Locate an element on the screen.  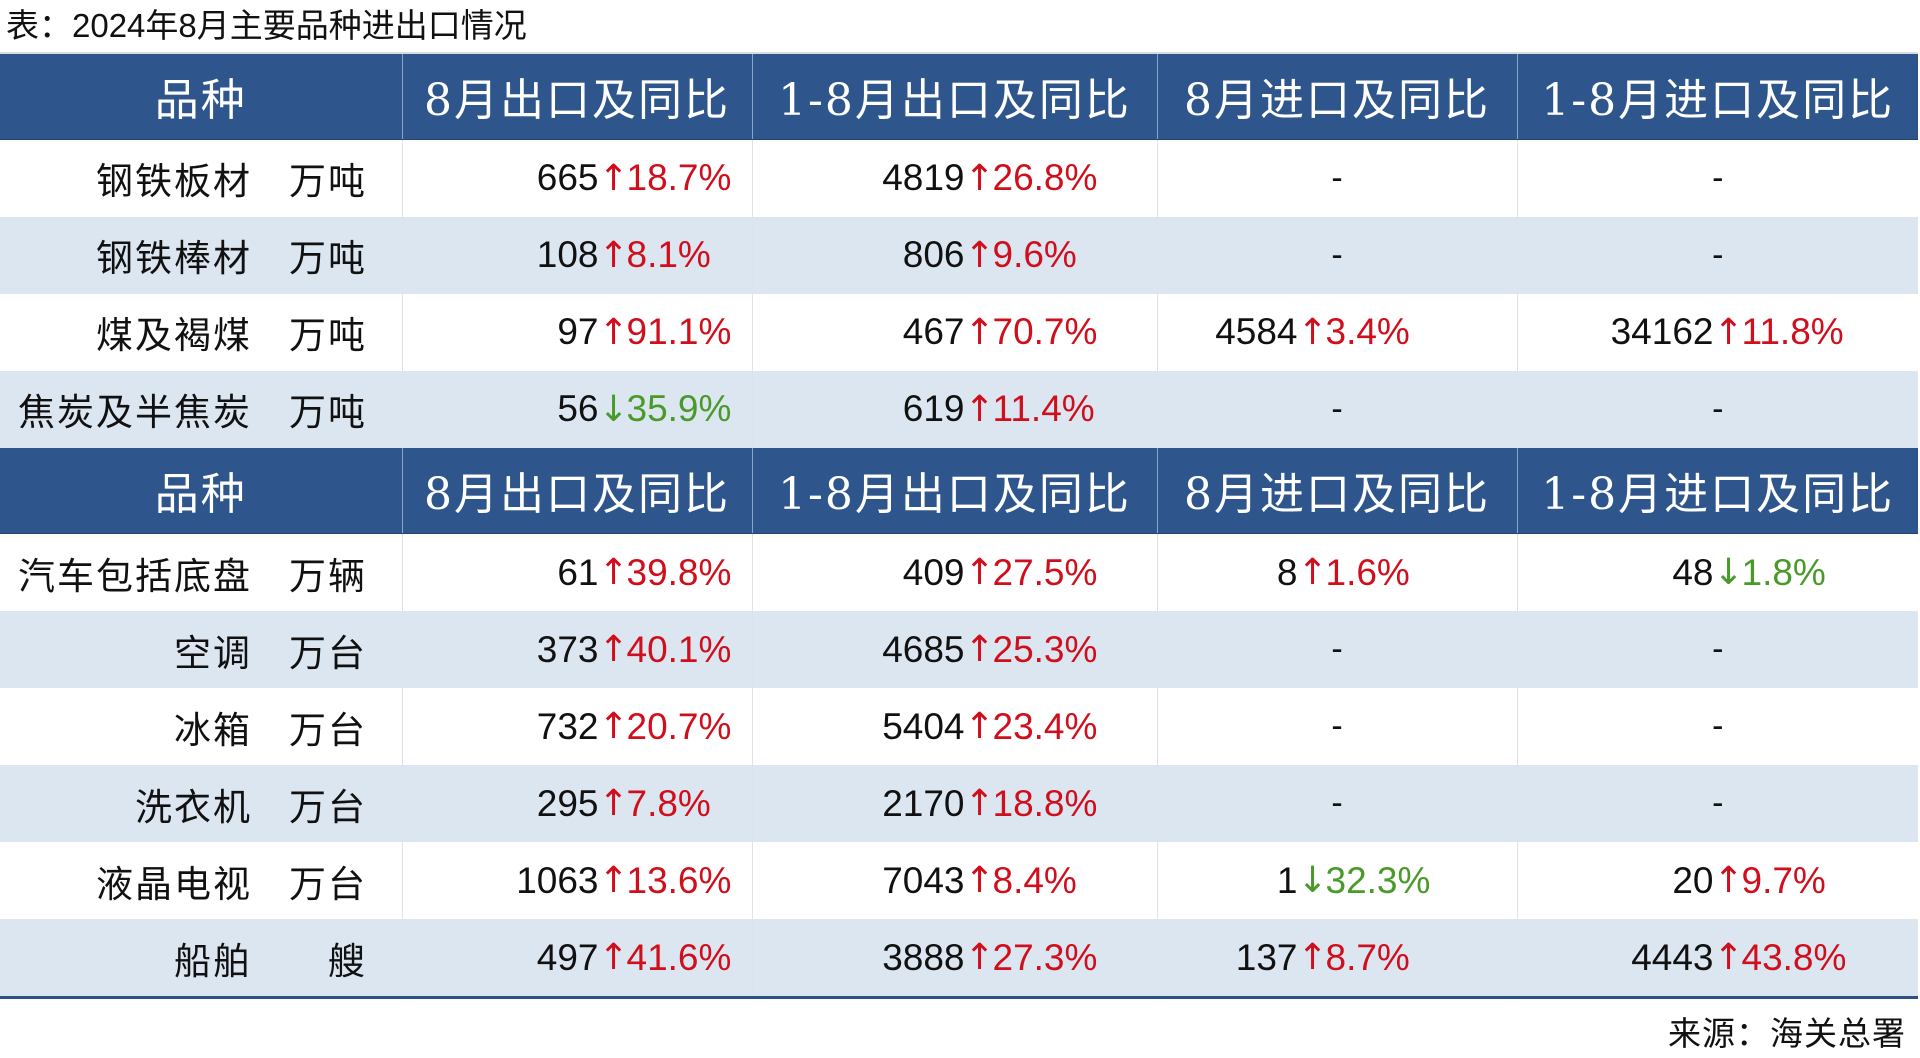
product-cell: 船舶 艘 is located at coordinates (201, 958).